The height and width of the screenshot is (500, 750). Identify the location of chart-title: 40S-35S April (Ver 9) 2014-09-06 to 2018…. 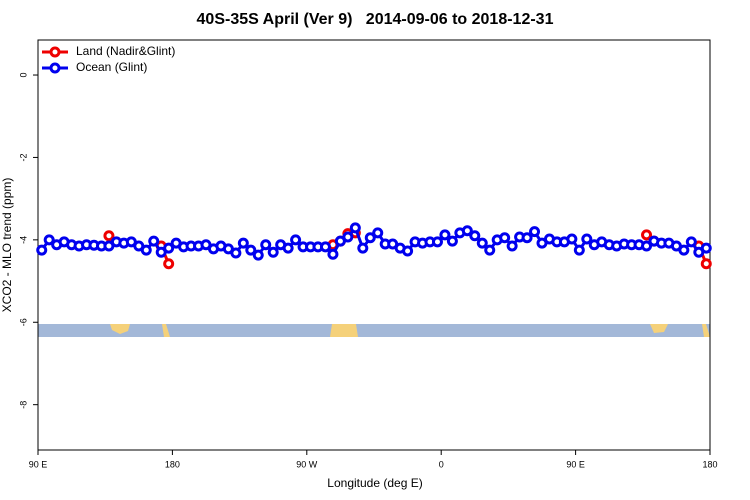
(375, 19).